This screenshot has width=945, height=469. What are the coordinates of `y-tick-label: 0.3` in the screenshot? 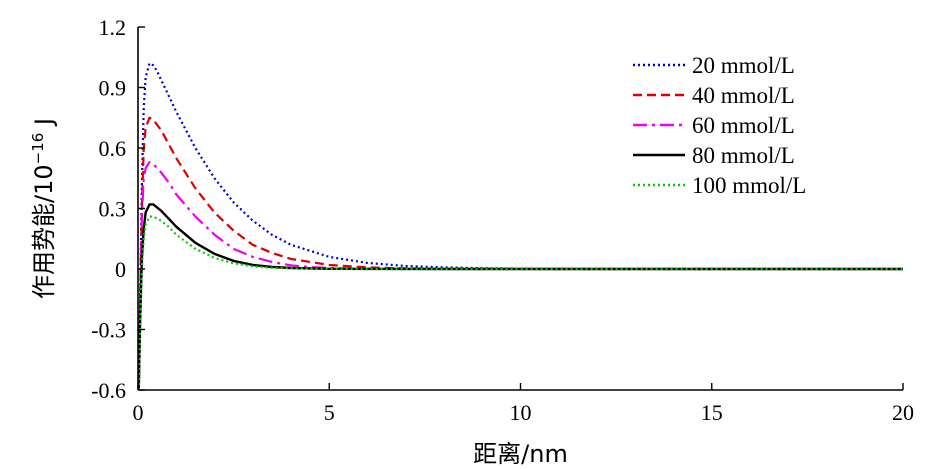 It's located at (113, 209).